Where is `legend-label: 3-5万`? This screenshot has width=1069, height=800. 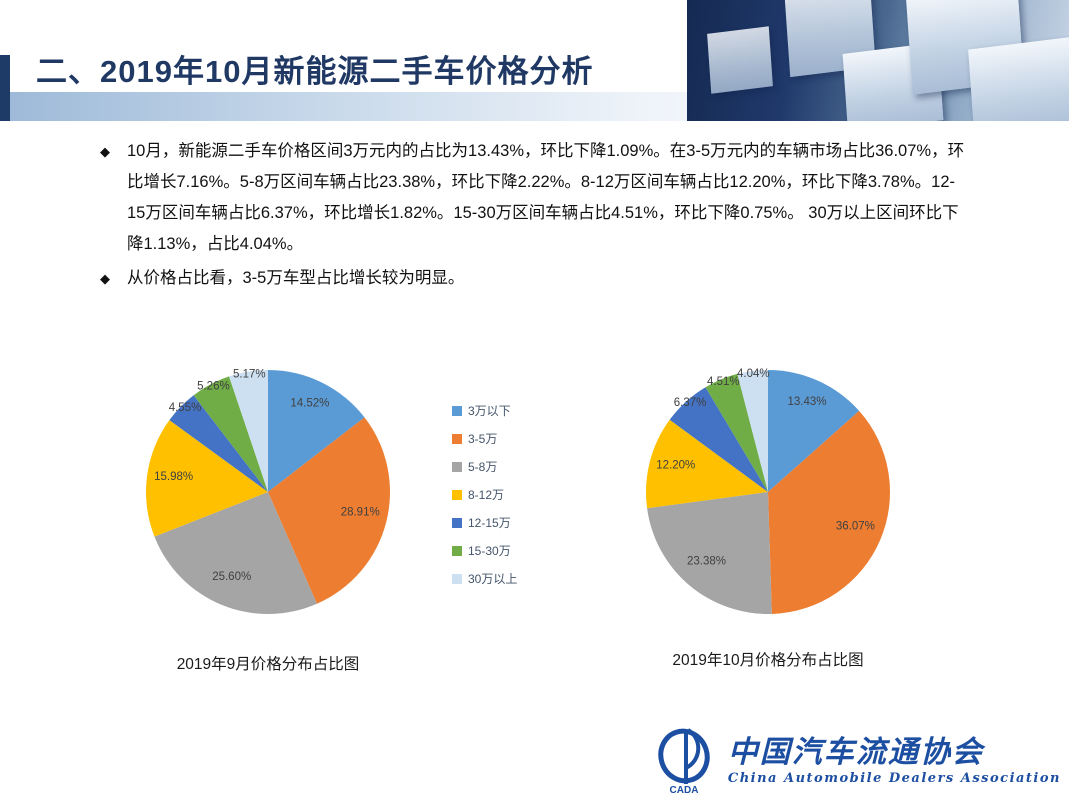 legend-label: 3-5万 is located at coordinates (483, 439).